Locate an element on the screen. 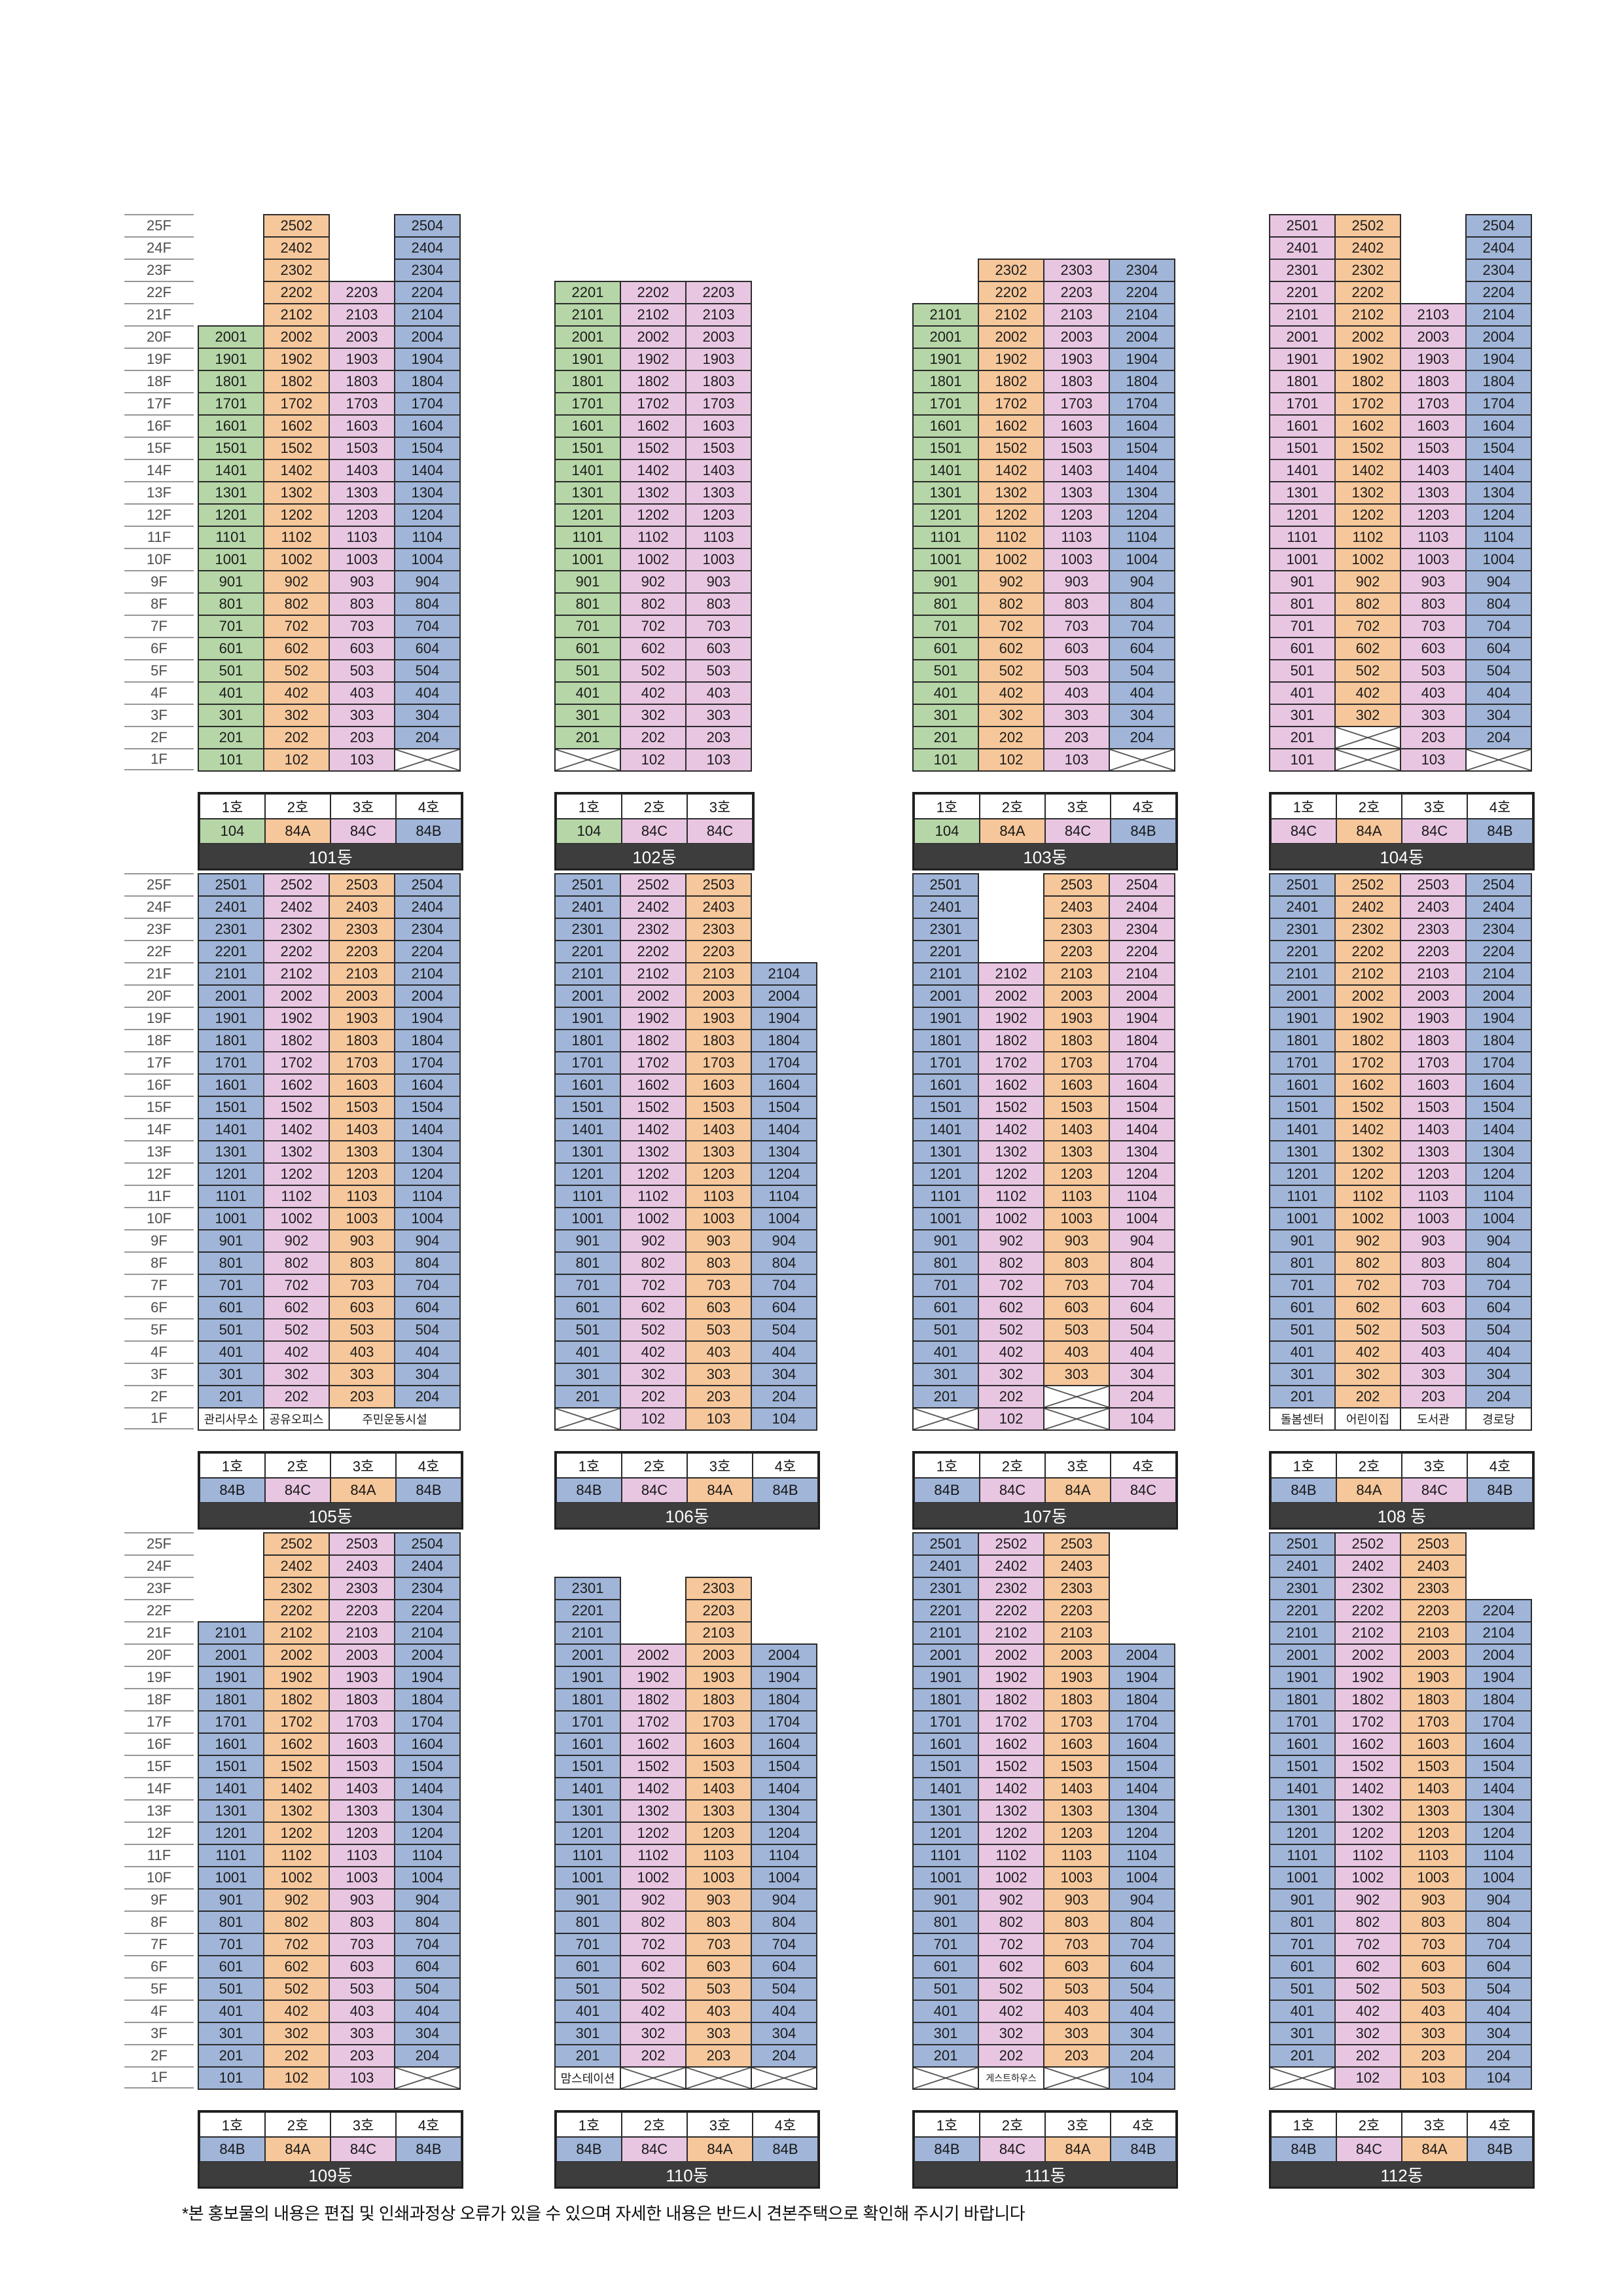  unit-cell: 1801 is located at coordinates (945, 381).